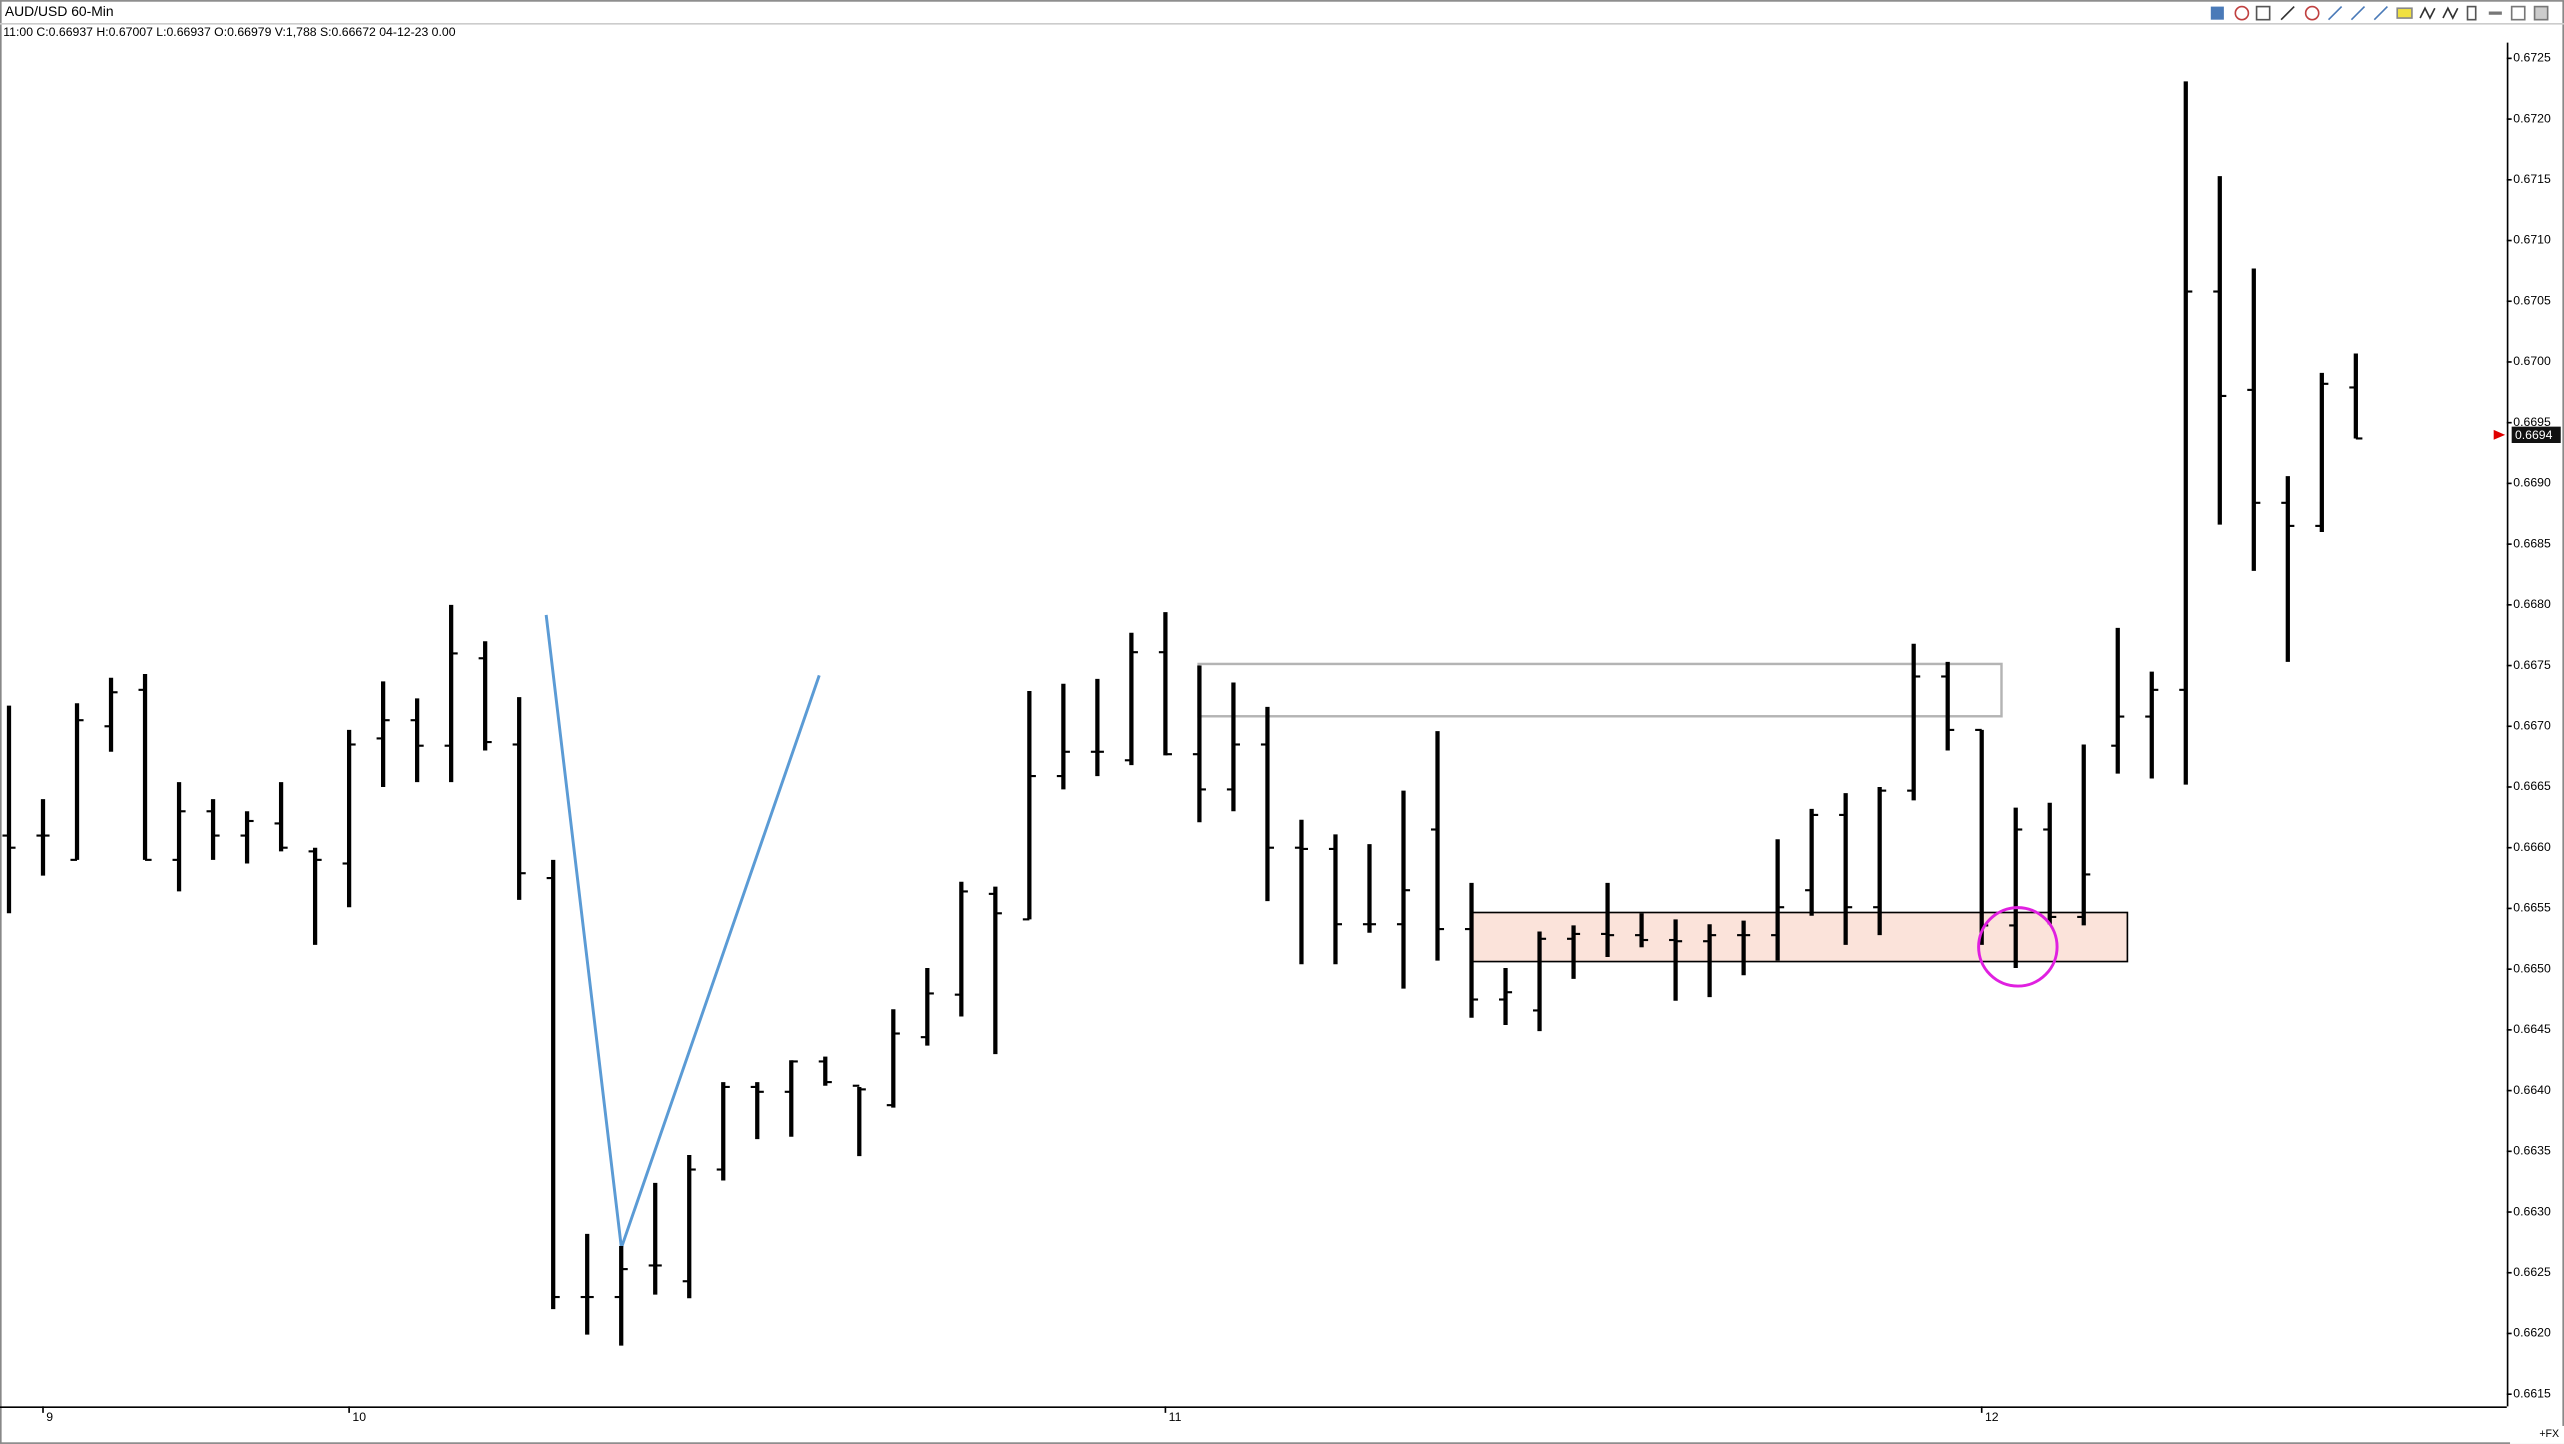 This screenshot has width=2564, height=1444. What do you see at coordinates (2532, 786) in the screenshot?
I see `y-tick-label: 0.6665` at bounding box center [2532, 786].